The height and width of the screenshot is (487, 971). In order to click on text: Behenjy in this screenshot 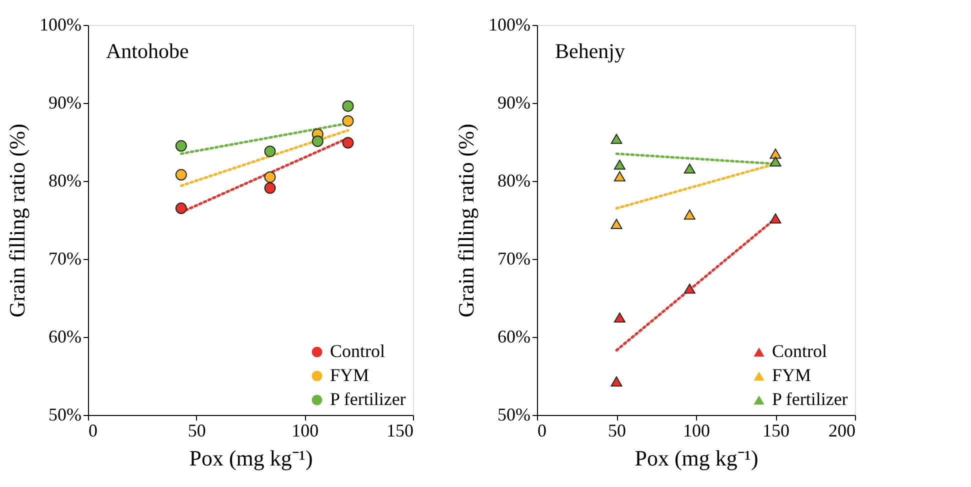, I will do `click(590, 51)`.